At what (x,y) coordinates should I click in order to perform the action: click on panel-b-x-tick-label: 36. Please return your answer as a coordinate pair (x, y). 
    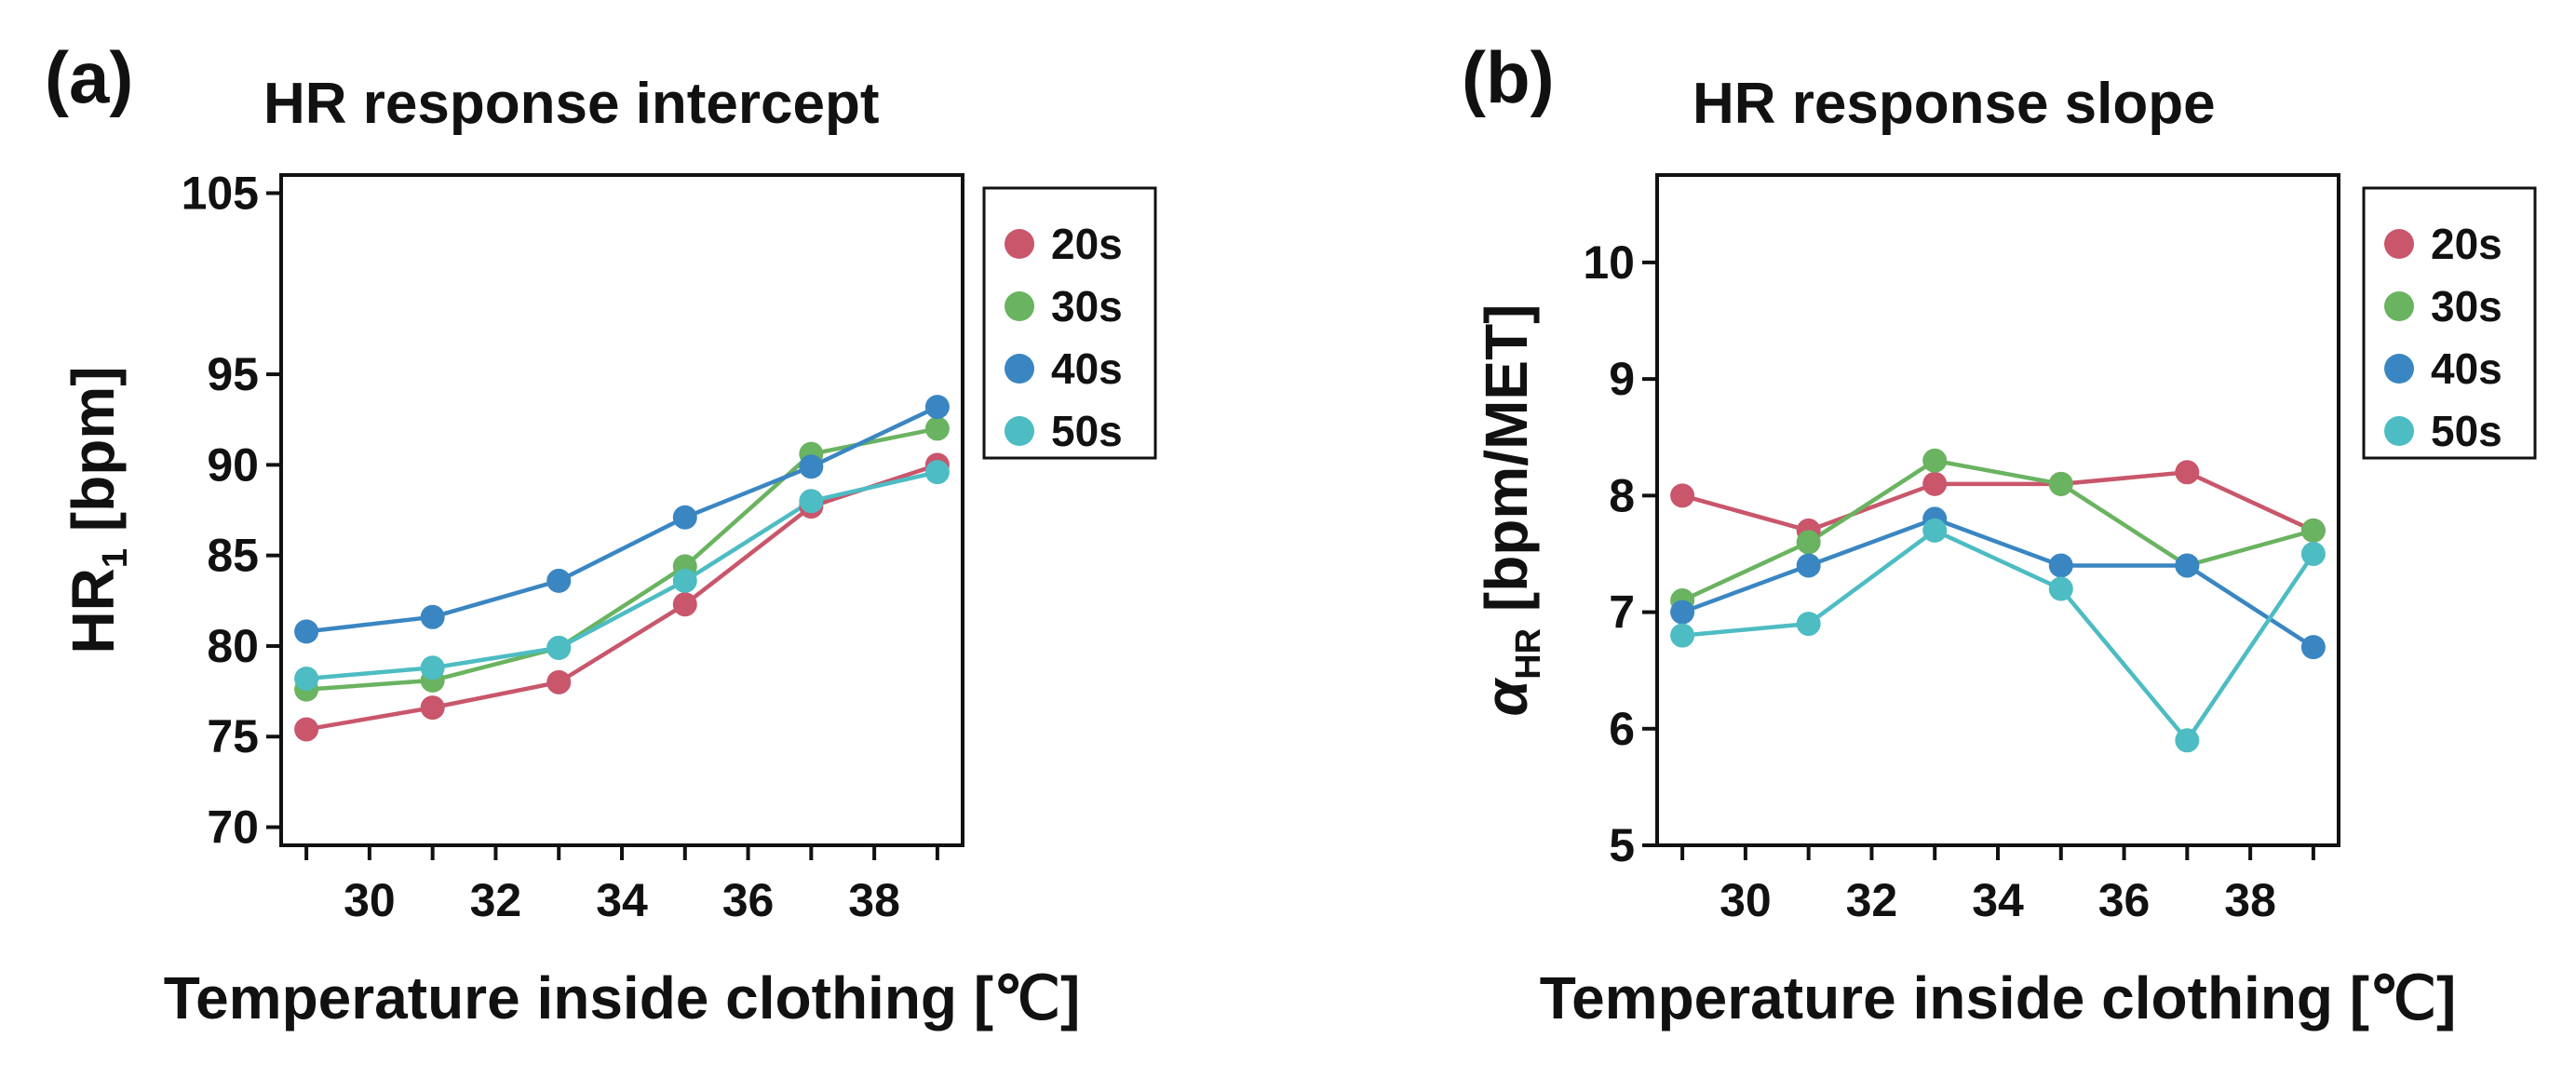
    Looking at the image, I should click on (2124, 900).